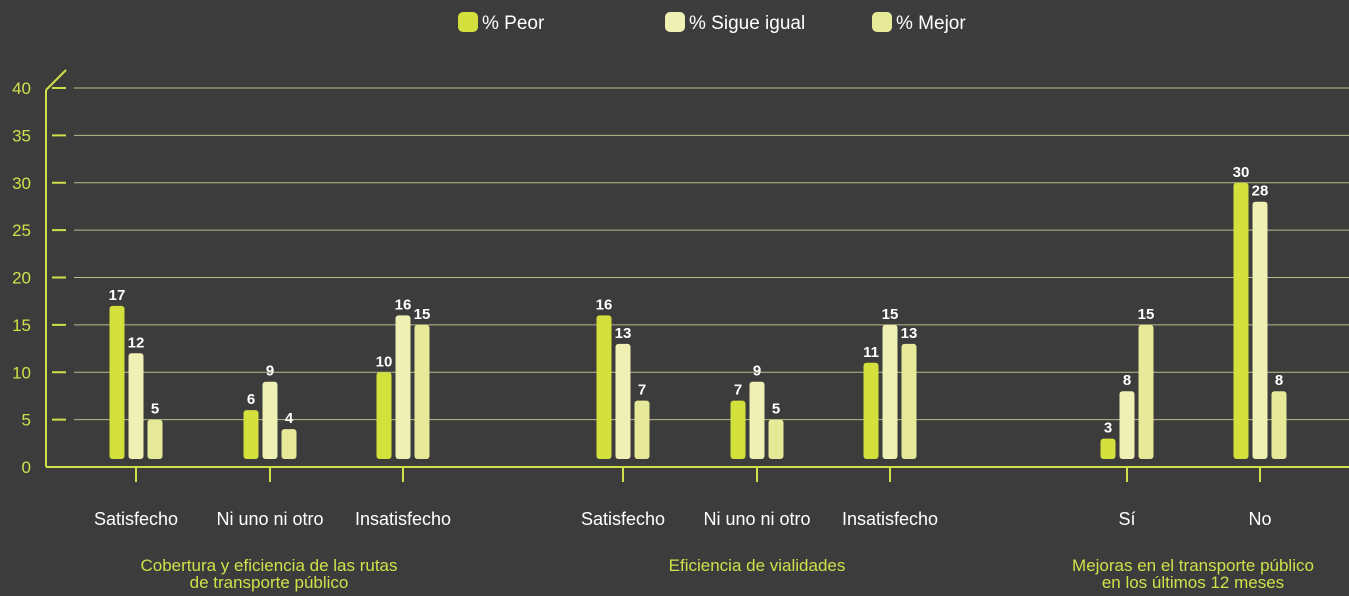 The image size is (1349, 596). What do you see at coordinates (21, 278) in the screenshot?
I see `y-tick-label-20: 20` at bounding box center [21, 278].